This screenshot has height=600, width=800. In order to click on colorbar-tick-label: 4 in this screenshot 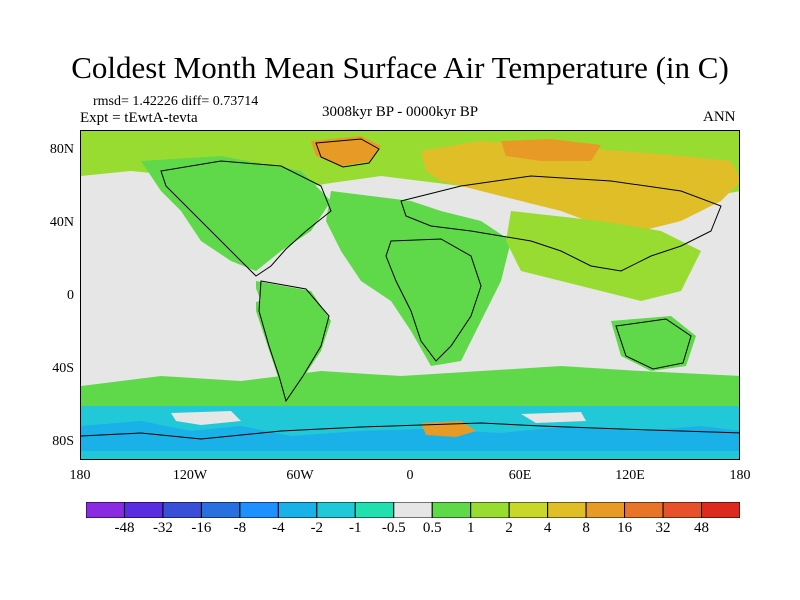, I will do `click(547, 528)`.